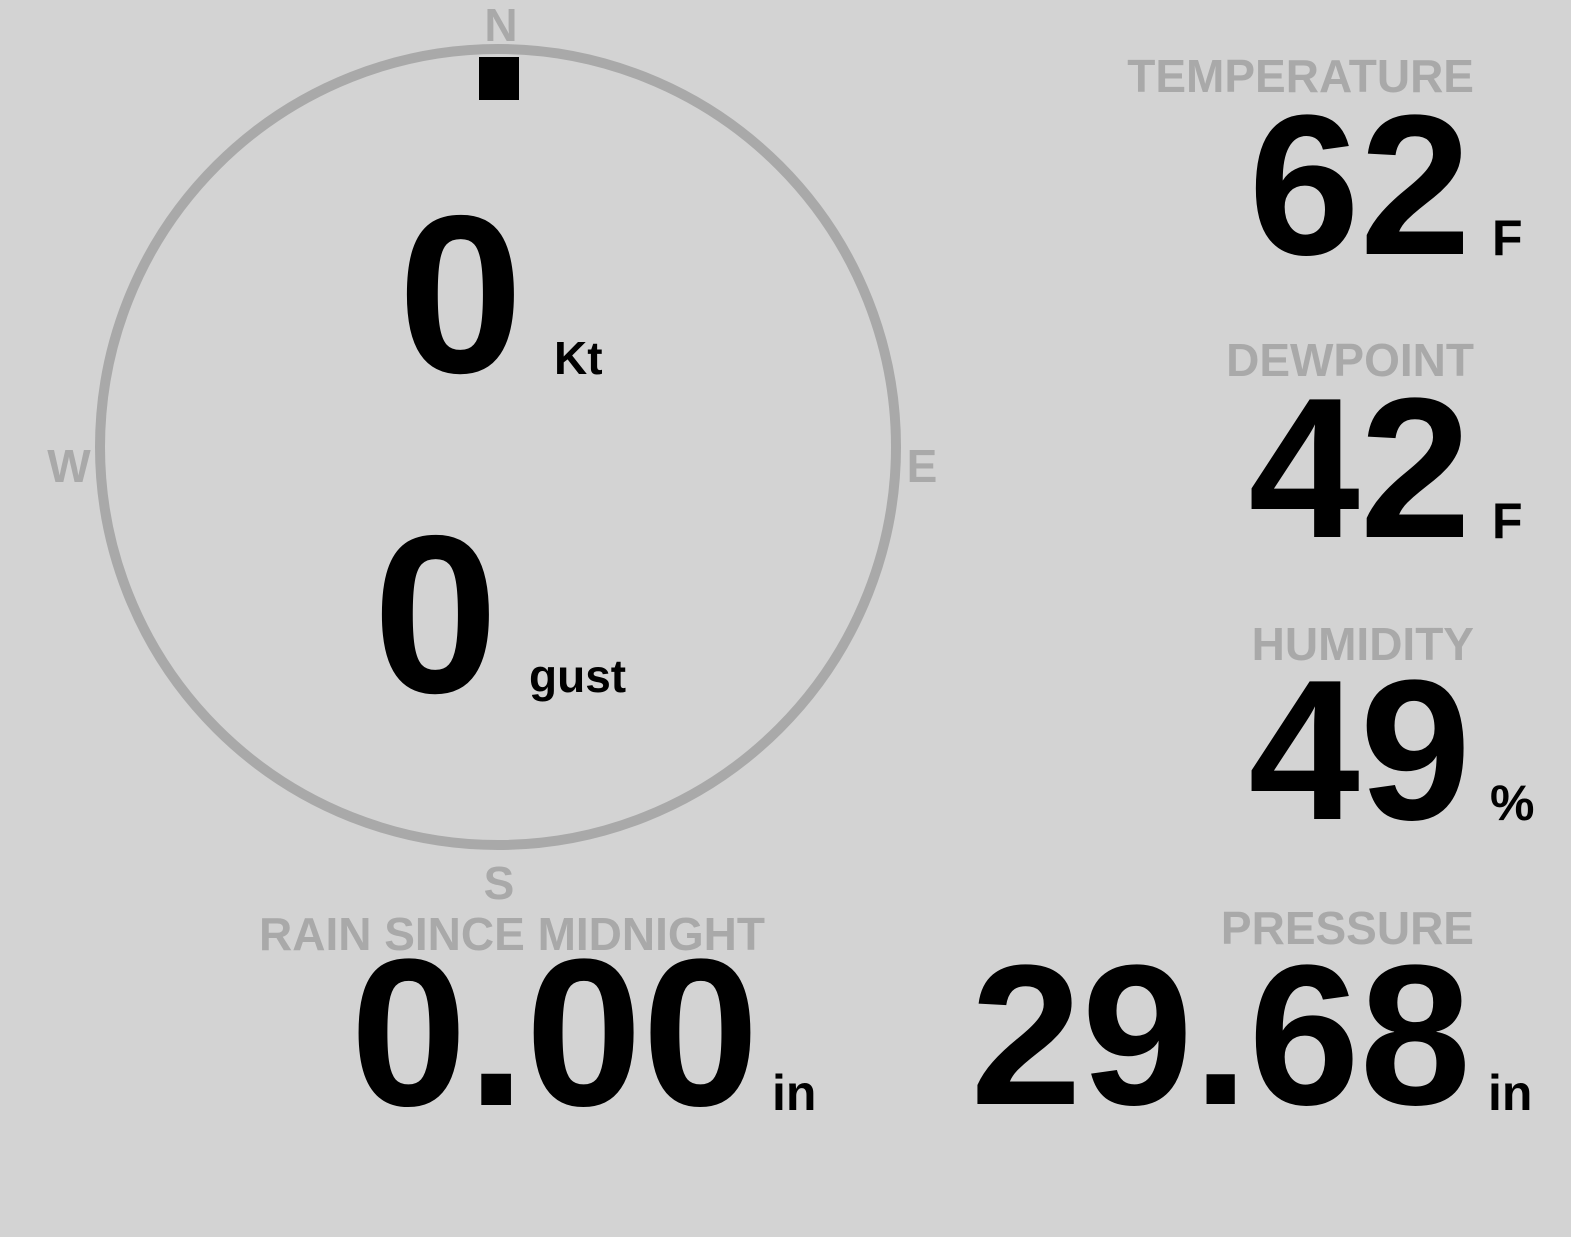  What do you see at coordinates (1512, 803) in the screenshot?
I see `humidity-unit: %` at bounding box center [1512, 803].